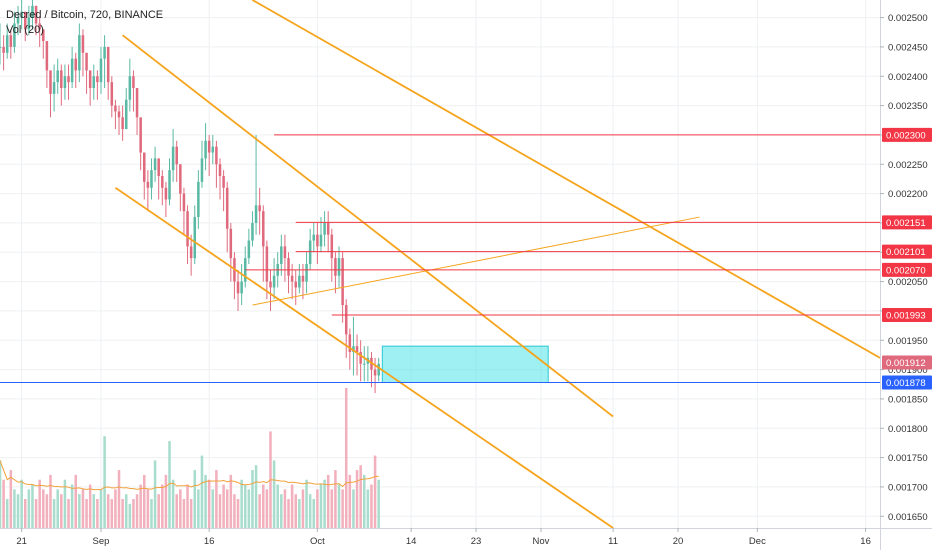 The width and height of the screenshot is (932, 550). What do you see at coordinates (908, 194) in the screenshot?
I see `price-tick-label: 0.002200` at bounding box center [908, 194].